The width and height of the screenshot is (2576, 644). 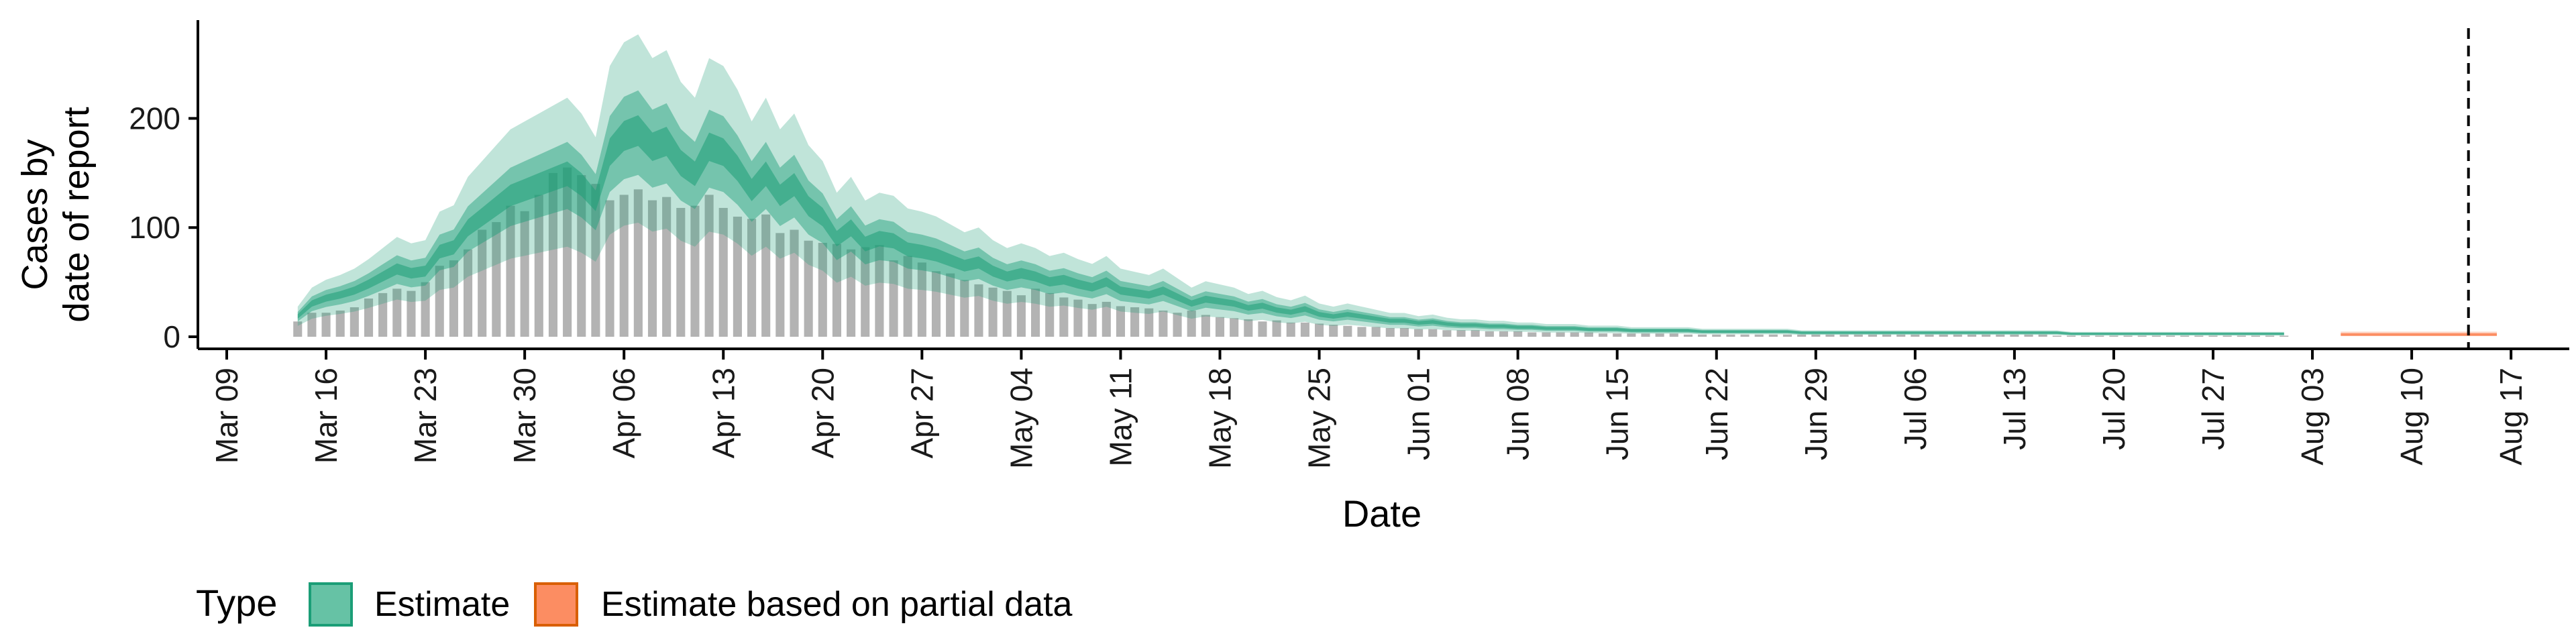 What do you see at coordinates (1120, 417) in the screenshot?
I see `x-tick-label: May 11` at bounding box center [1120, 417].